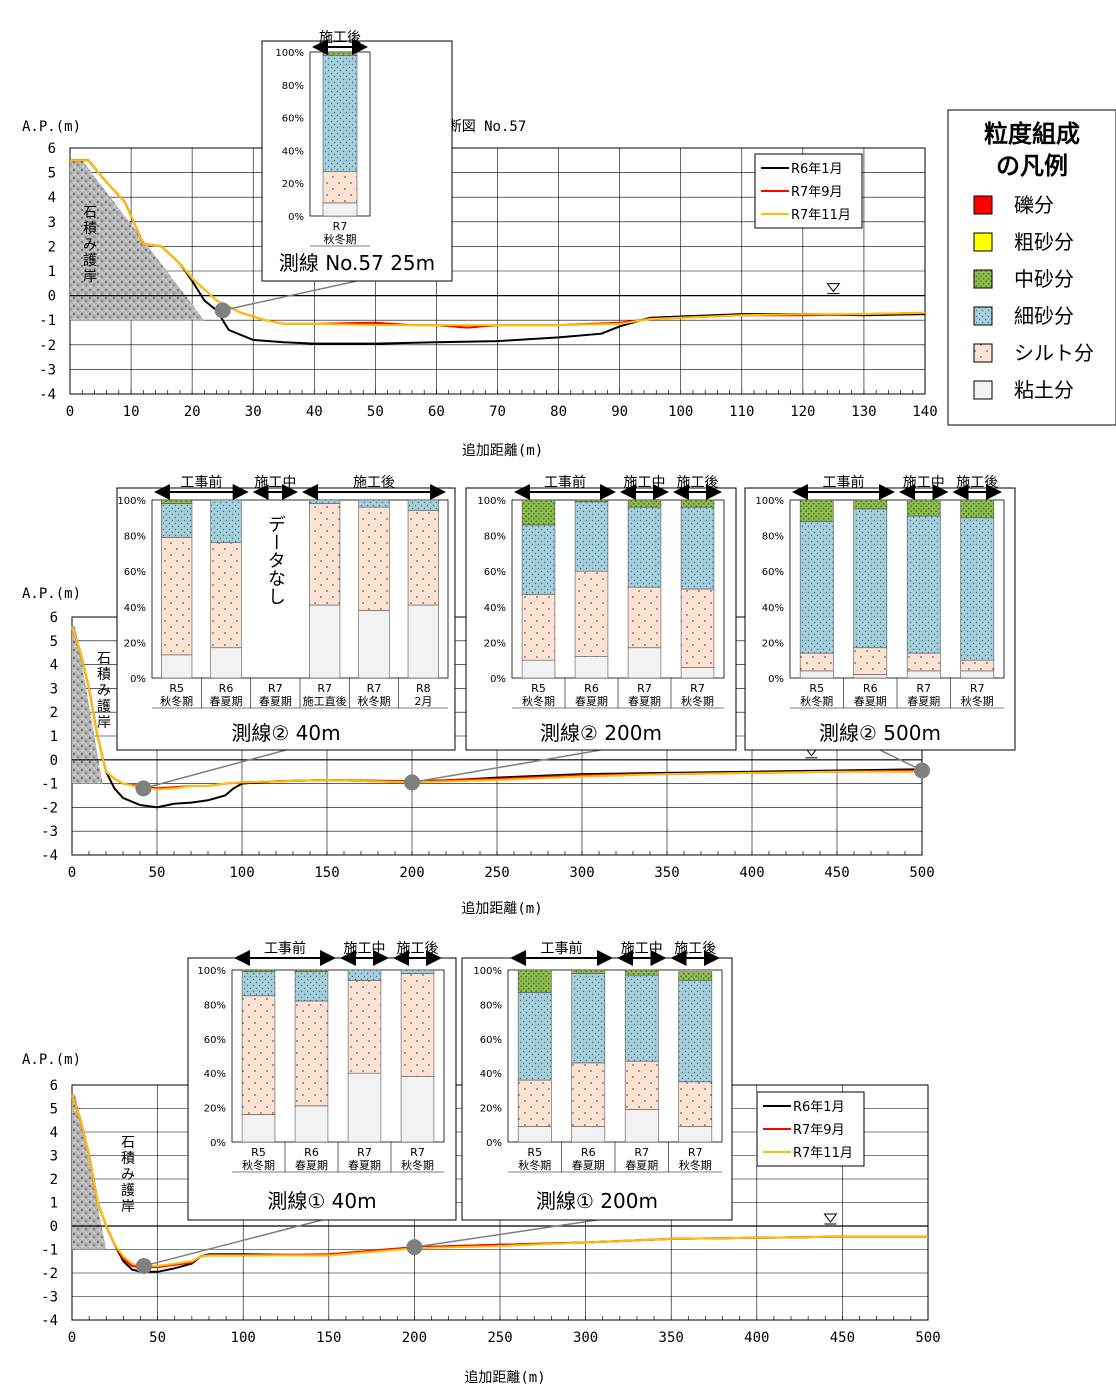 The image size is (1116, 1393). Describe the element at coordinates (498, 679) in the screenshot. I see `inset-y-tick-label: 0%` at that location.